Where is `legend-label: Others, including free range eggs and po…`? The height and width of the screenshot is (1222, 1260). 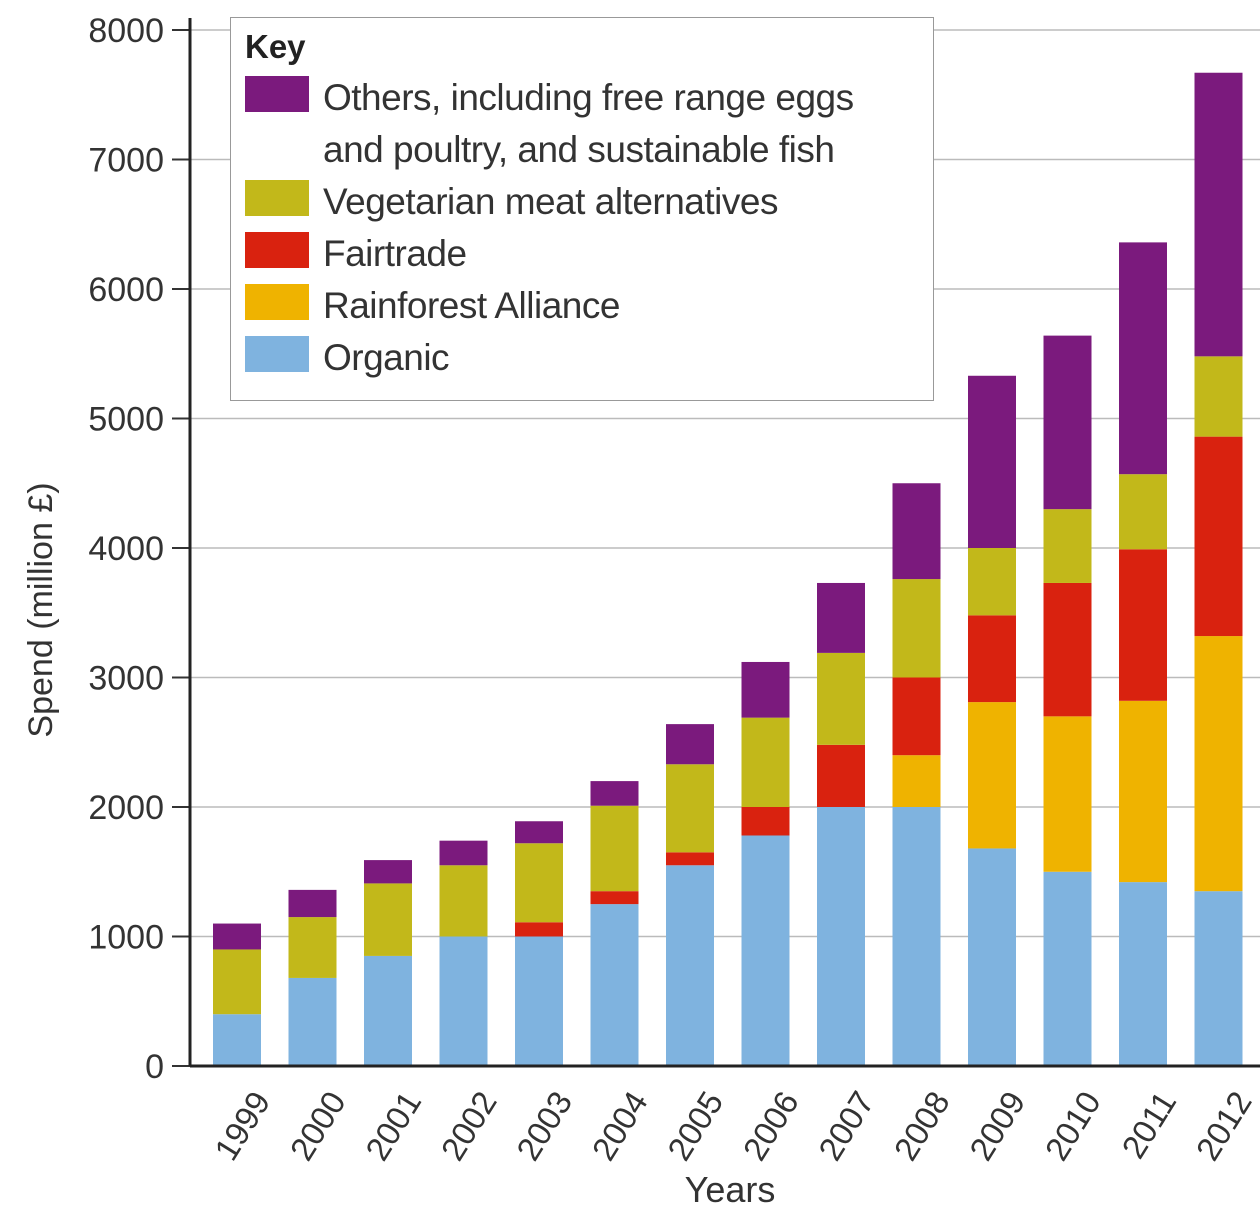
legend-label: Others, including free range eggs and po… is located at coordinates (588, 123).